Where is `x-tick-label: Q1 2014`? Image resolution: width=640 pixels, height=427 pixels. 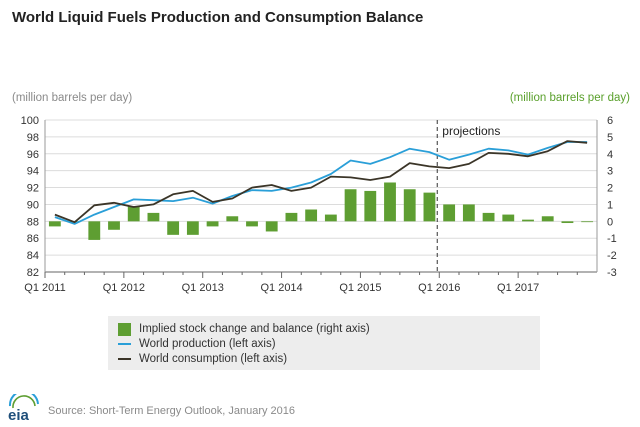 x-tick-label: Q1 2014 is located at coordinates (281, 288).